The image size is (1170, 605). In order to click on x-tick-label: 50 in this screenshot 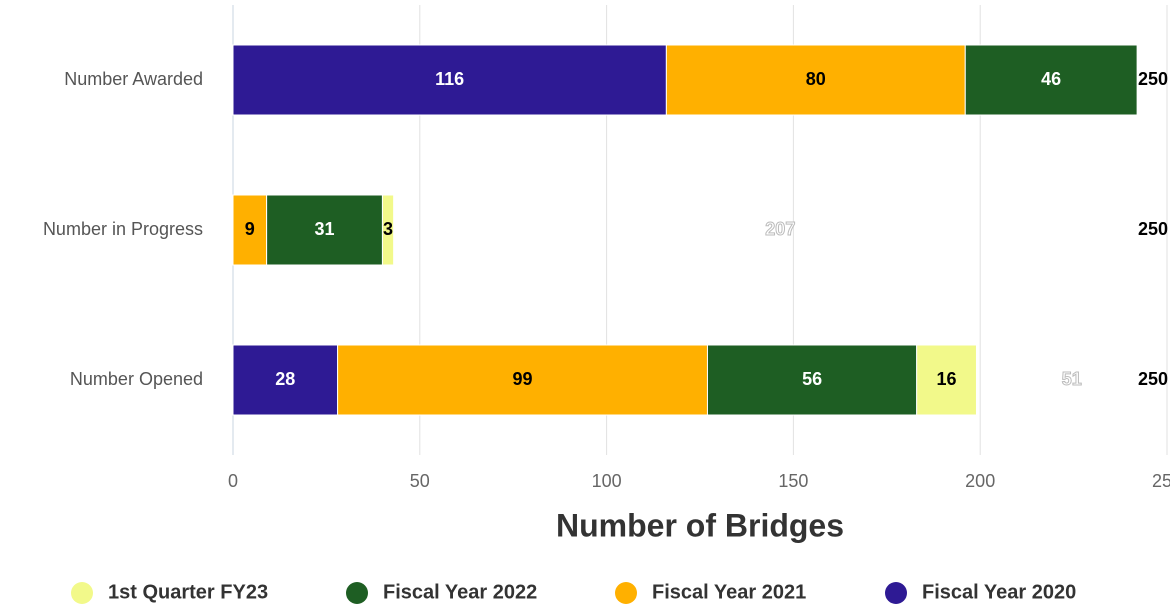, I will do `click(420, 481)`.